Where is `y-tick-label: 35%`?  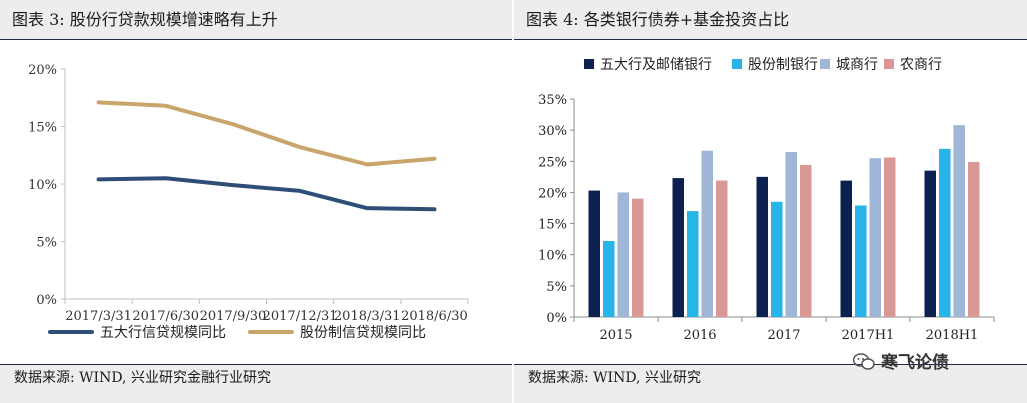
y-tick-label: 35% is located at coordinates (552, 100).